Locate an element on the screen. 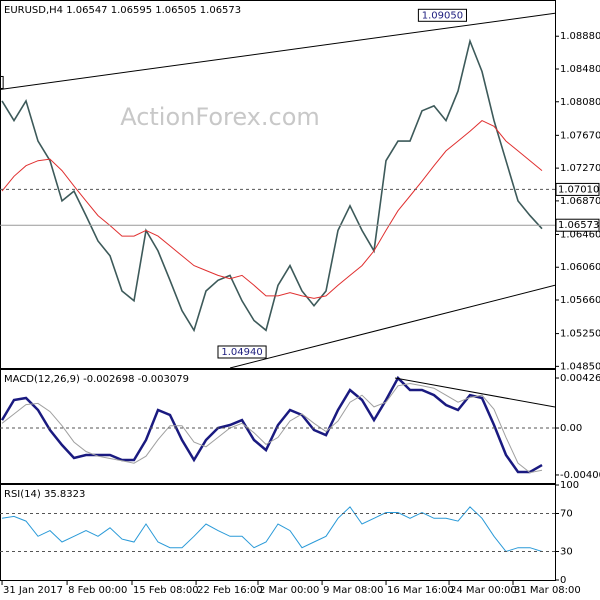 Image resolution: width=600 pixels, height=600 pixels. panel-title: RSI(14) 35.8323 is located at coordinates (44, 494).